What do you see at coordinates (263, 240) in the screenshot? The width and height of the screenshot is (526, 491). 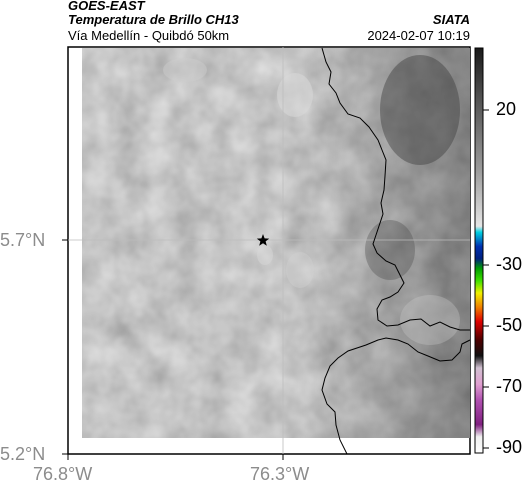 I see `star-icon` at bounding box center [263, 240].